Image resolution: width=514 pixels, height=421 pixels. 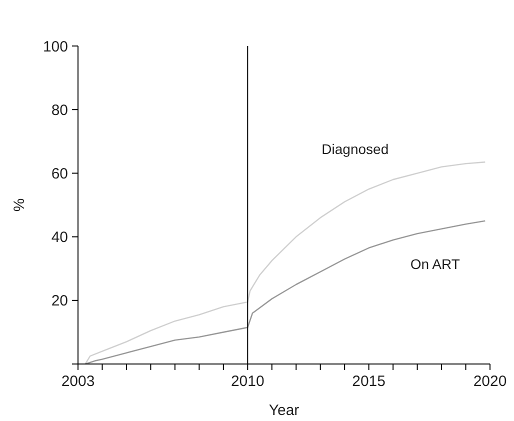 I want to click on y-tick-label: 40, so click(x=59, y=237).